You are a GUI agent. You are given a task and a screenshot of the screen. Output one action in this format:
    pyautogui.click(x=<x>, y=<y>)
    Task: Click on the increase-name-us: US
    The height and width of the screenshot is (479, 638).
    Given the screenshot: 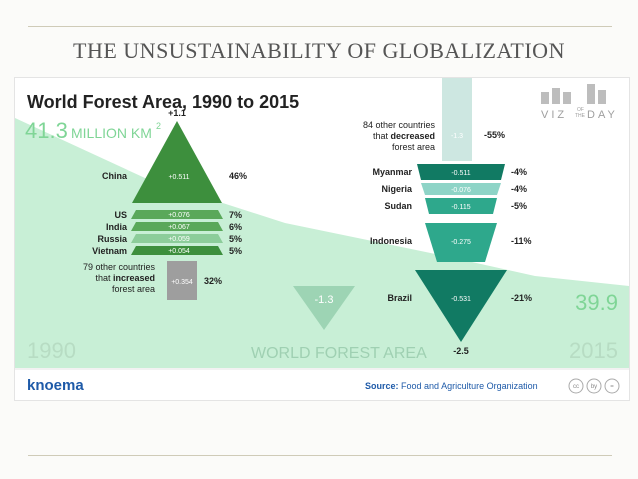 What is the action you would take?
    pyautogui.click(x=120, y=215)
    